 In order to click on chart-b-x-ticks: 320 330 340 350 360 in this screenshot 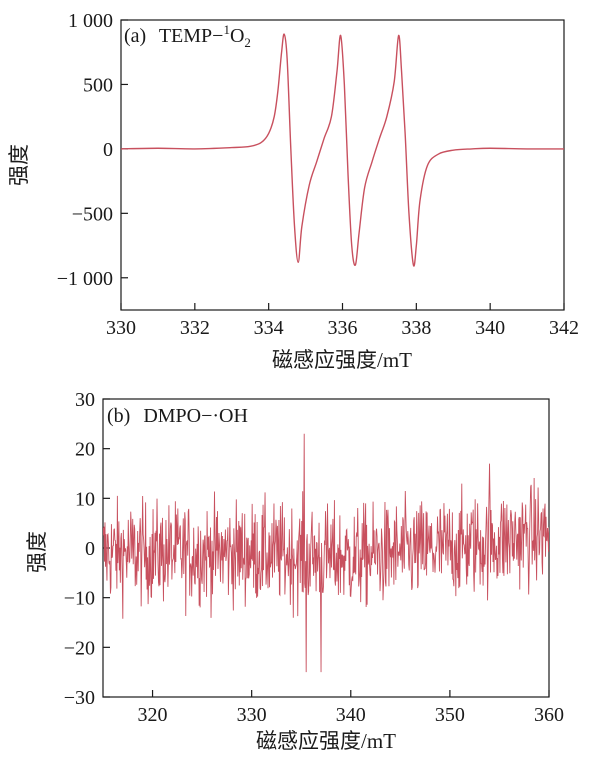, I will do `click(351, 708)`.